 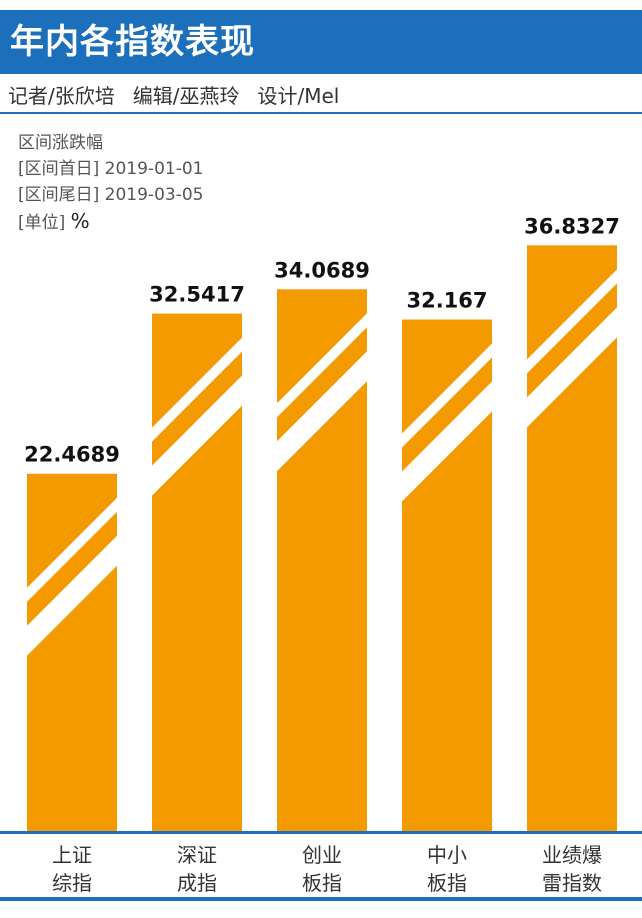 I want to click on start-date-row: [区间首日] 2019-01-01, so click(x=110, y=169).